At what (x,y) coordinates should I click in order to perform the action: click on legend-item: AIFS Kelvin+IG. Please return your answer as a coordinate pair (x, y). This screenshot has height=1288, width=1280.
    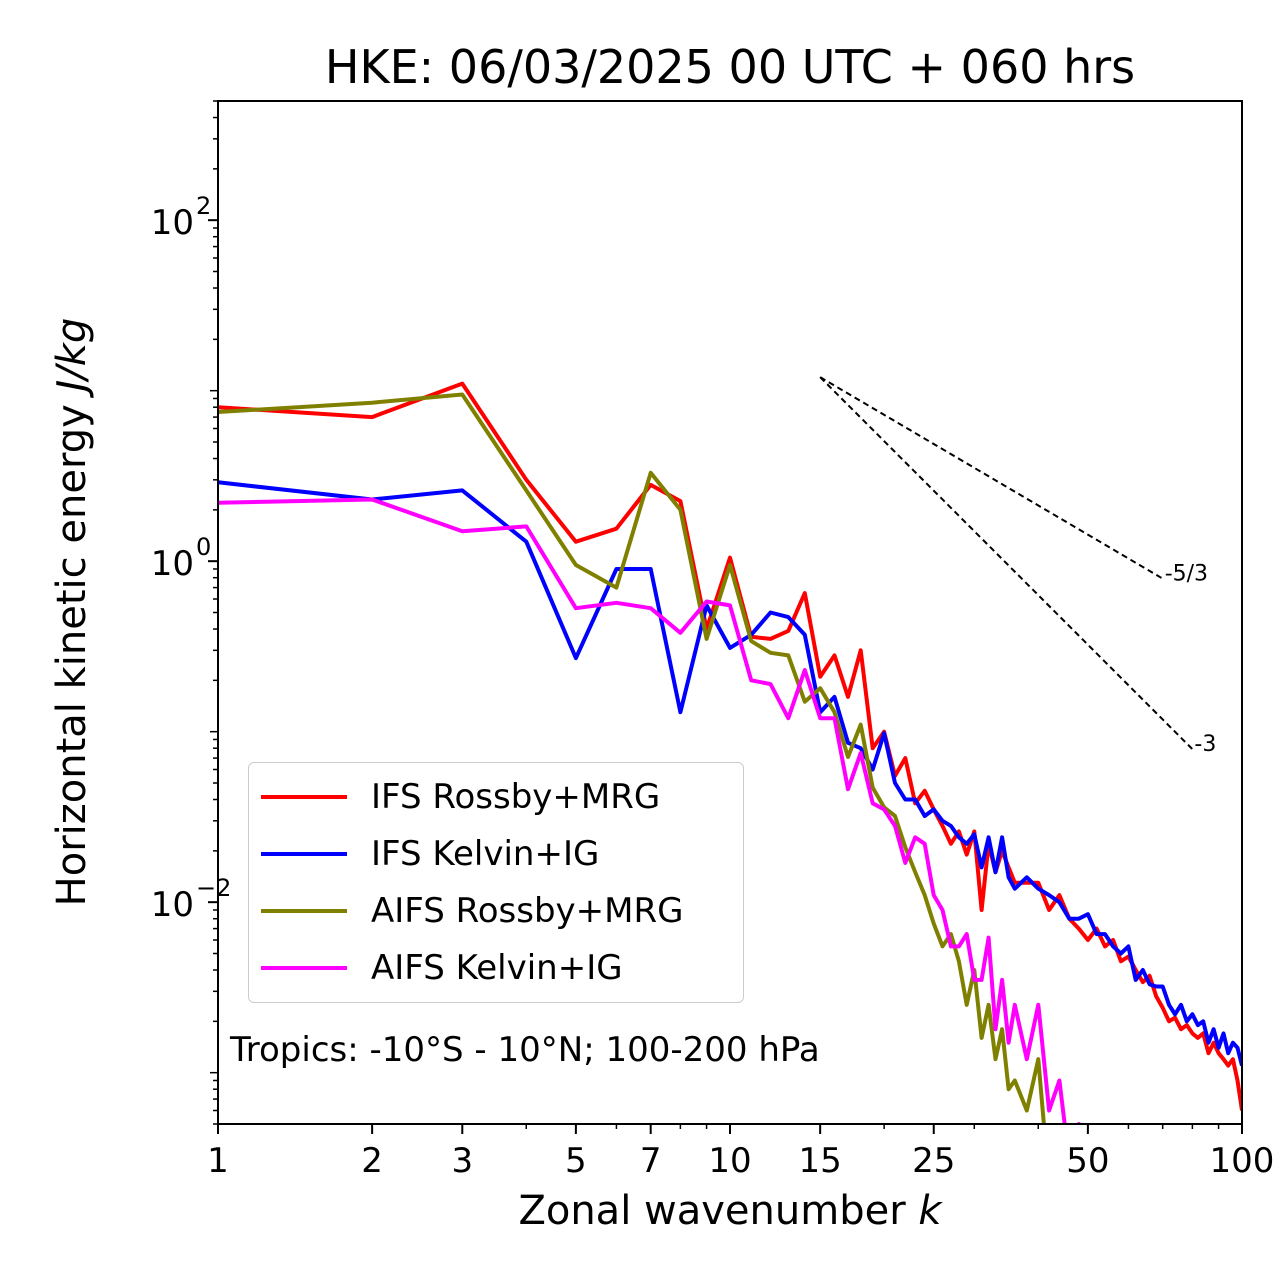
    Looking at the image, I should click on (442, 968).